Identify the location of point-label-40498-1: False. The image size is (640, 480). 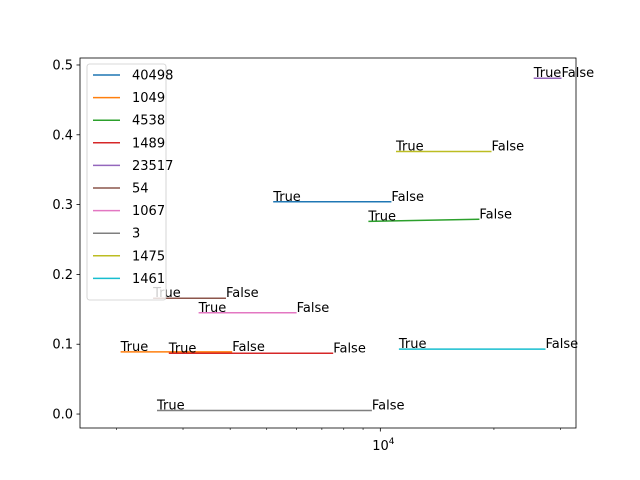
(407, 197).